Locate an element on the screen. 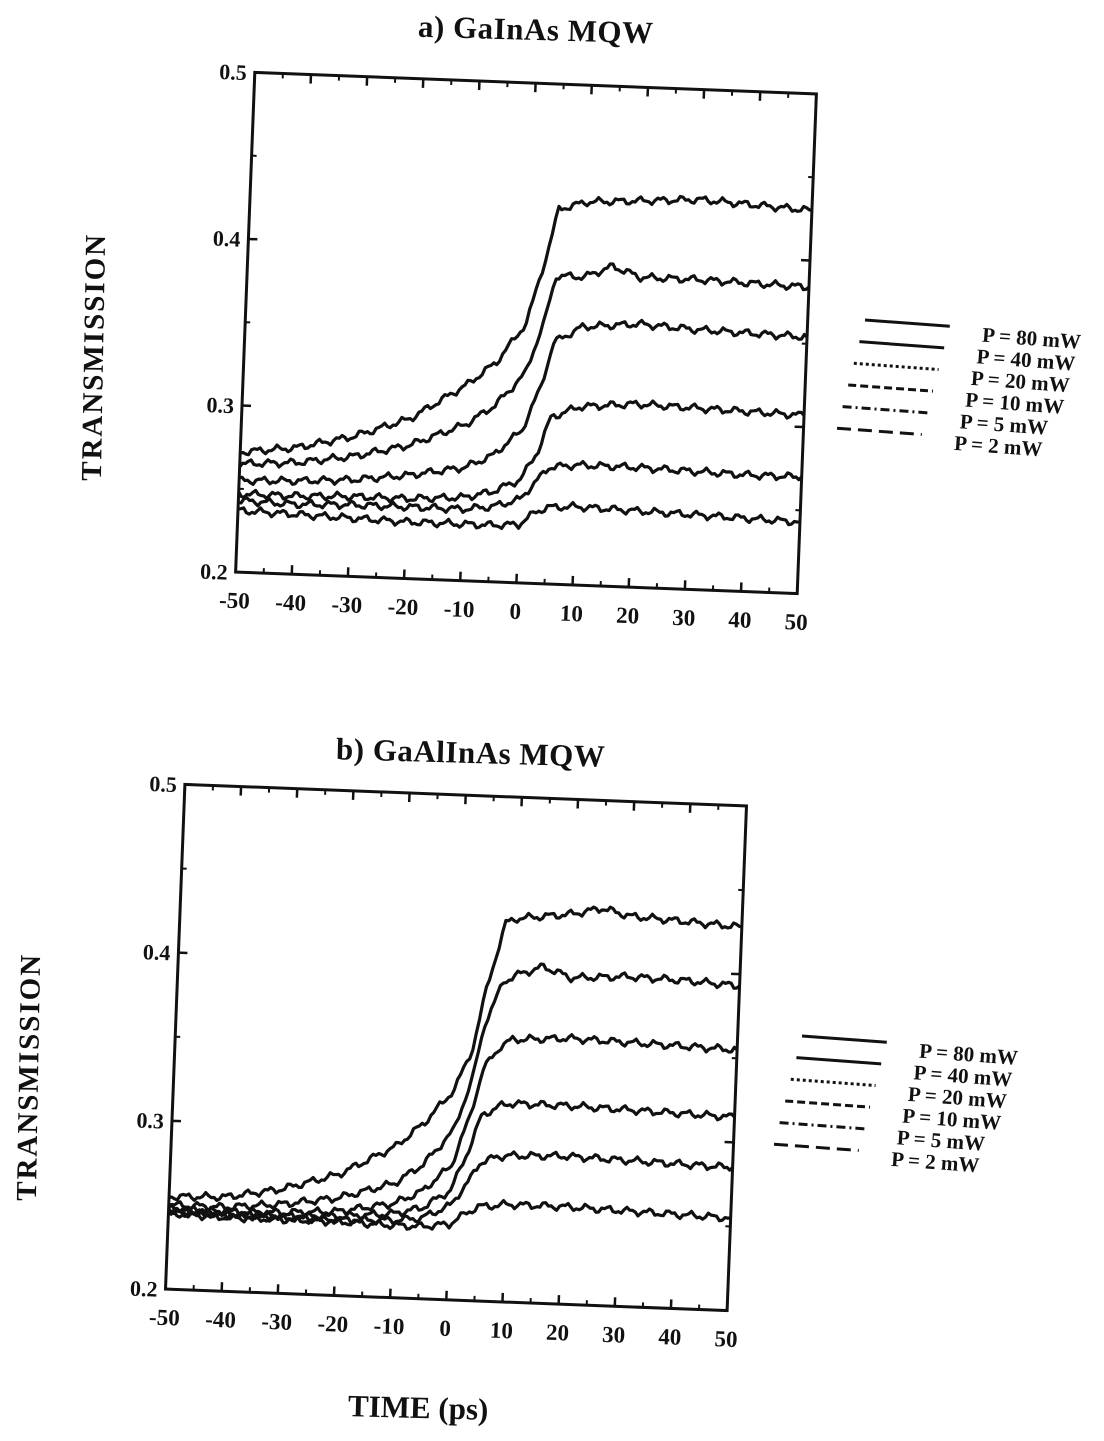 The image size is (1104, 1441). x-axis-label: TIME (ps) is located at coordinates (418, 1407).